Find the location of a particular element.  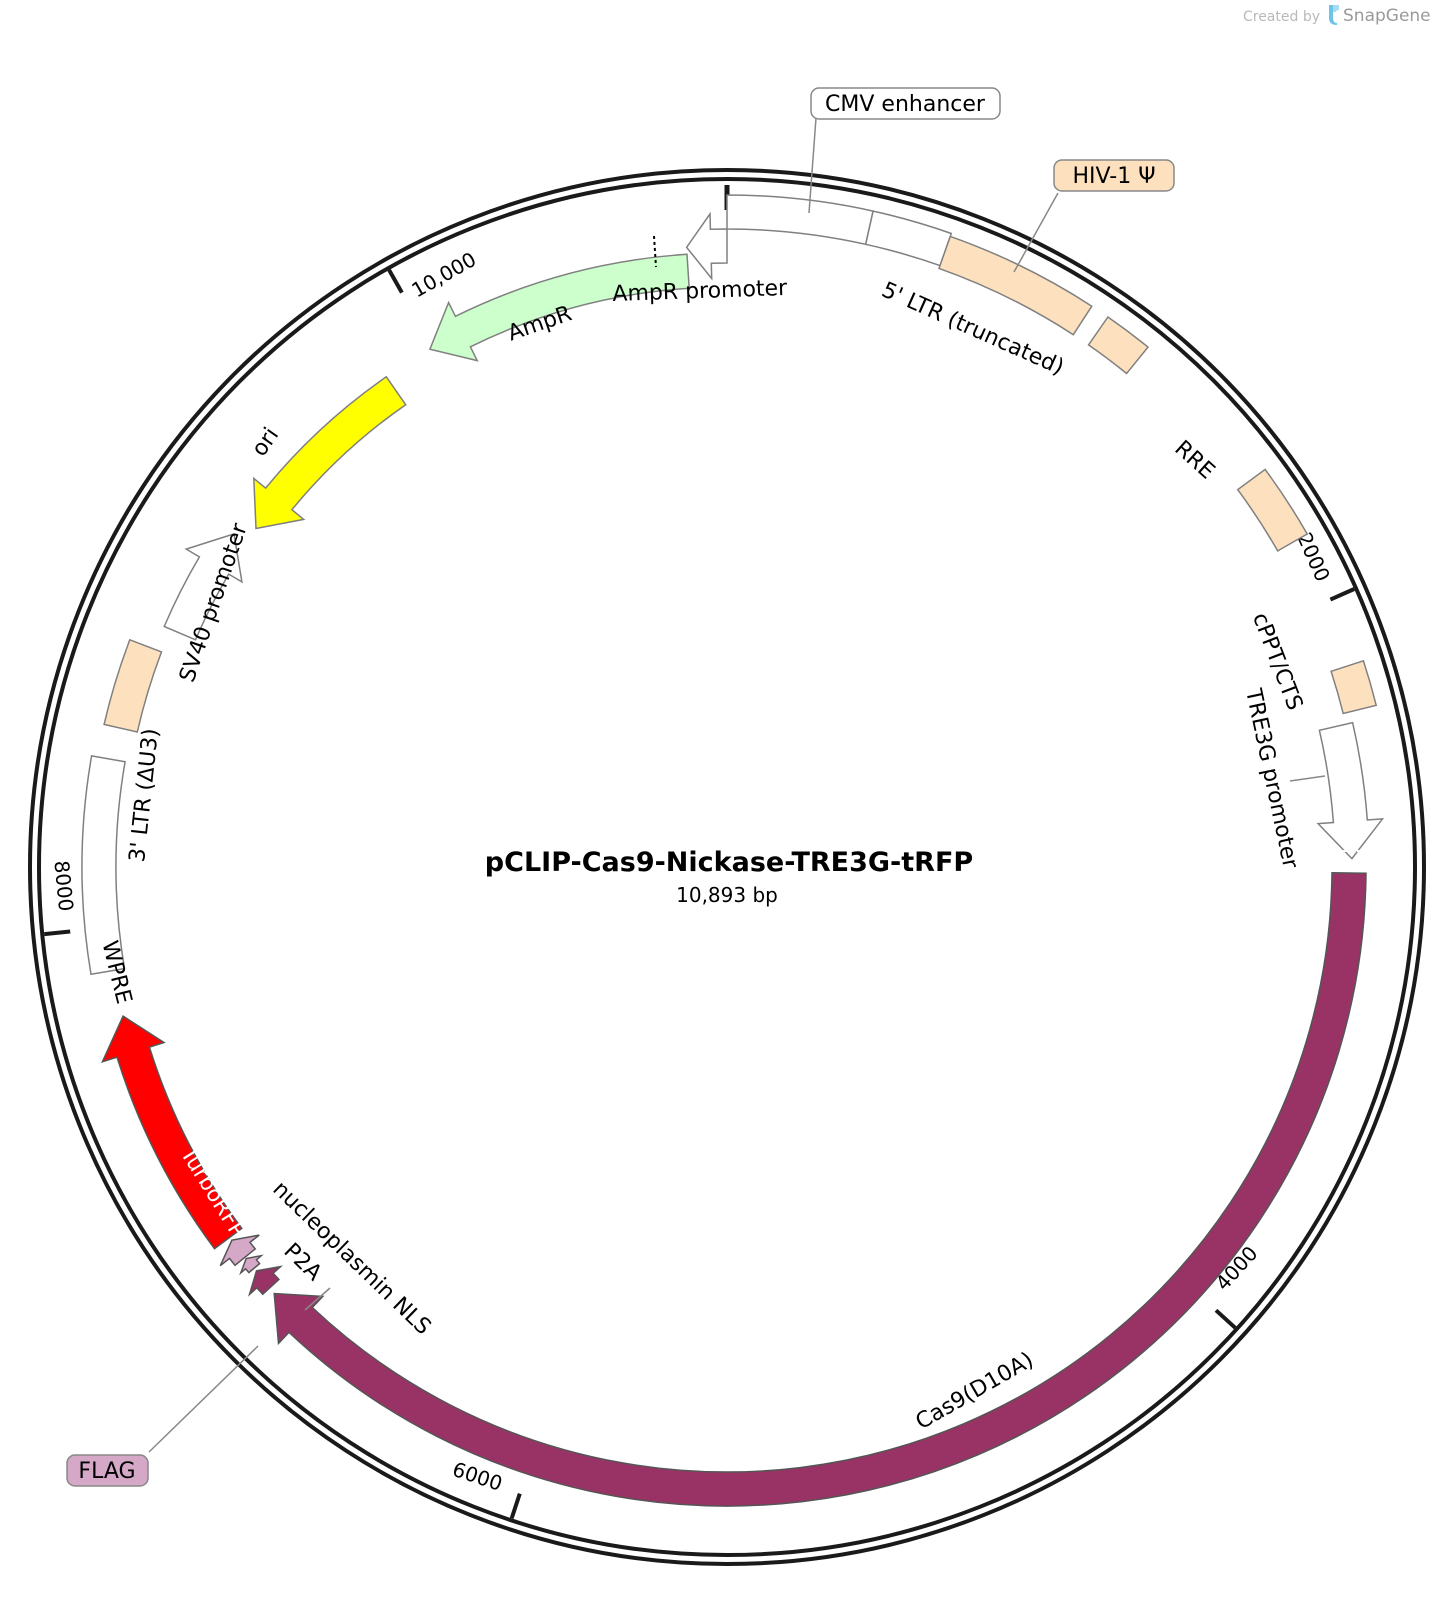

ltr3-label: 3' LTR (ΔU3) is located at coordinates (144, 795).